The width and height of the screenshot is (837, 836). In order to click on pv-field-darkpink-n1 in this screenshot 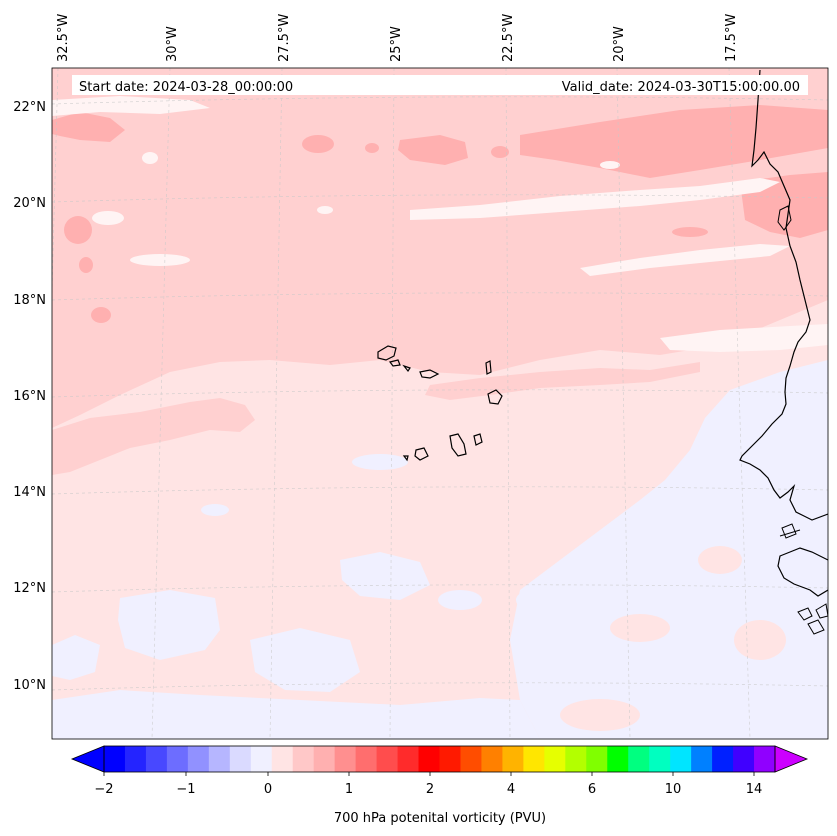, I will do `click(318, 144)`.